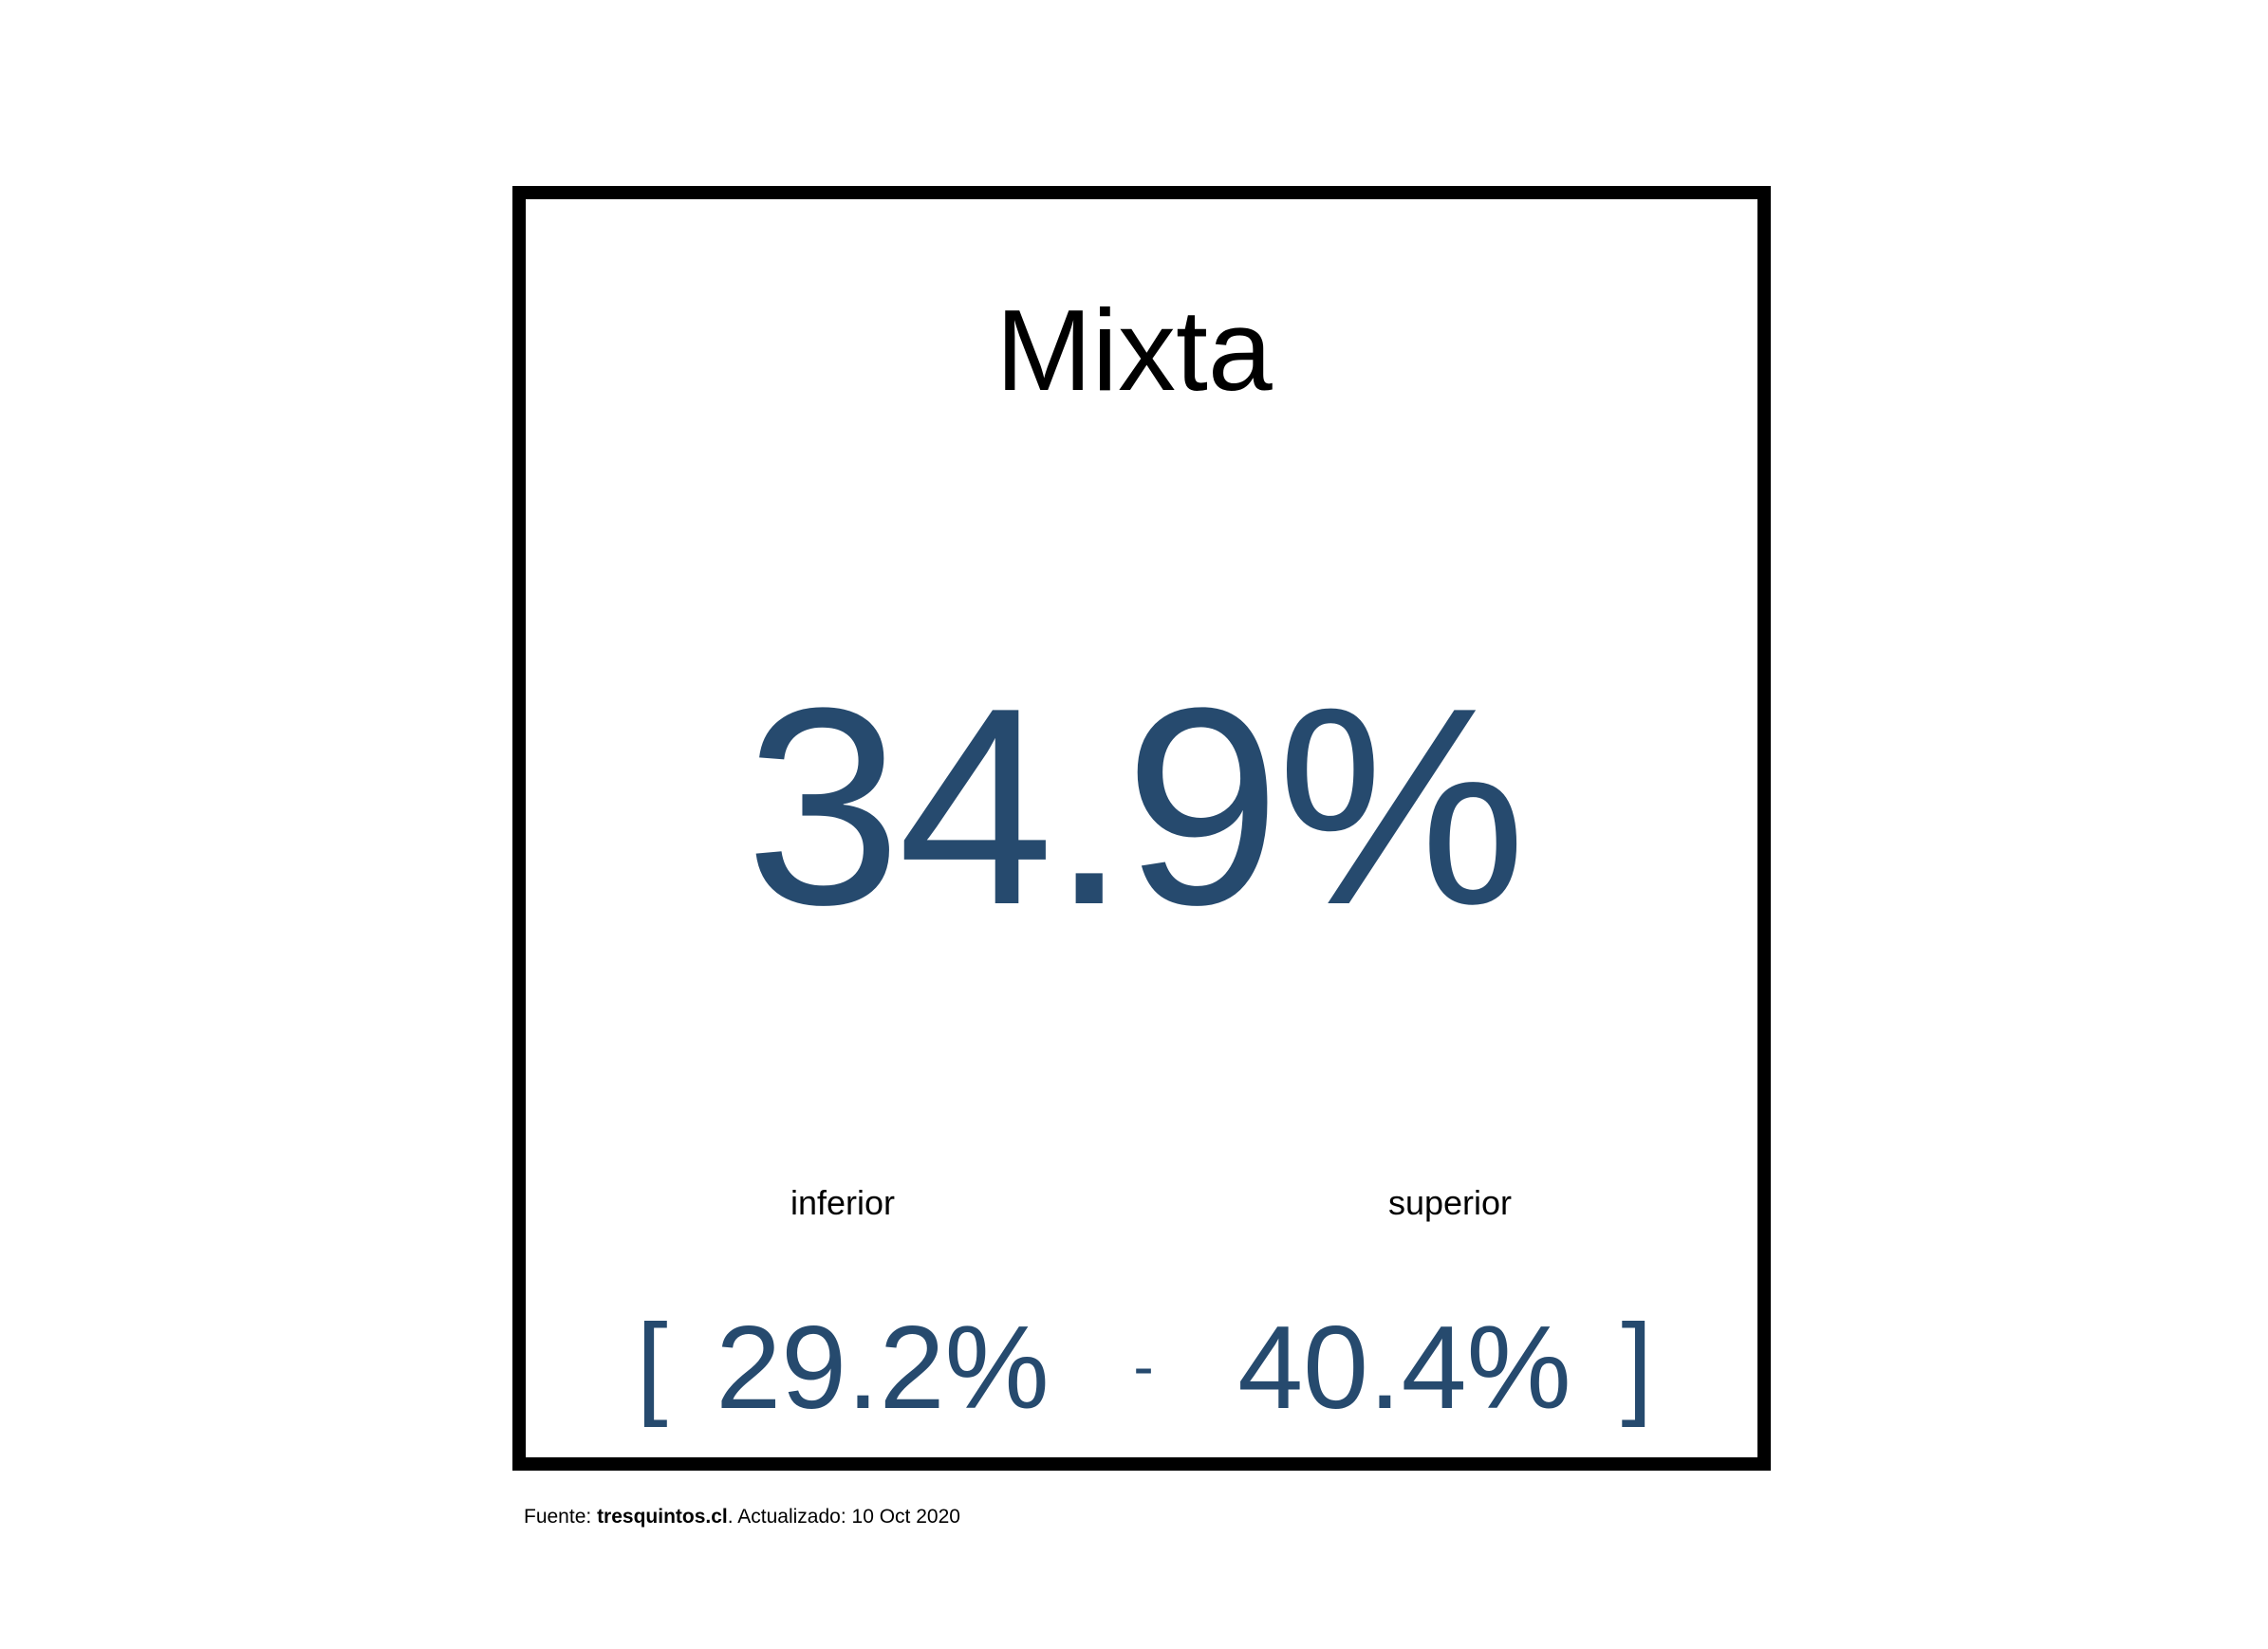  I want to click on footer-updated: . Actualizado: 10 Oct 2020, so click(844, 1517).